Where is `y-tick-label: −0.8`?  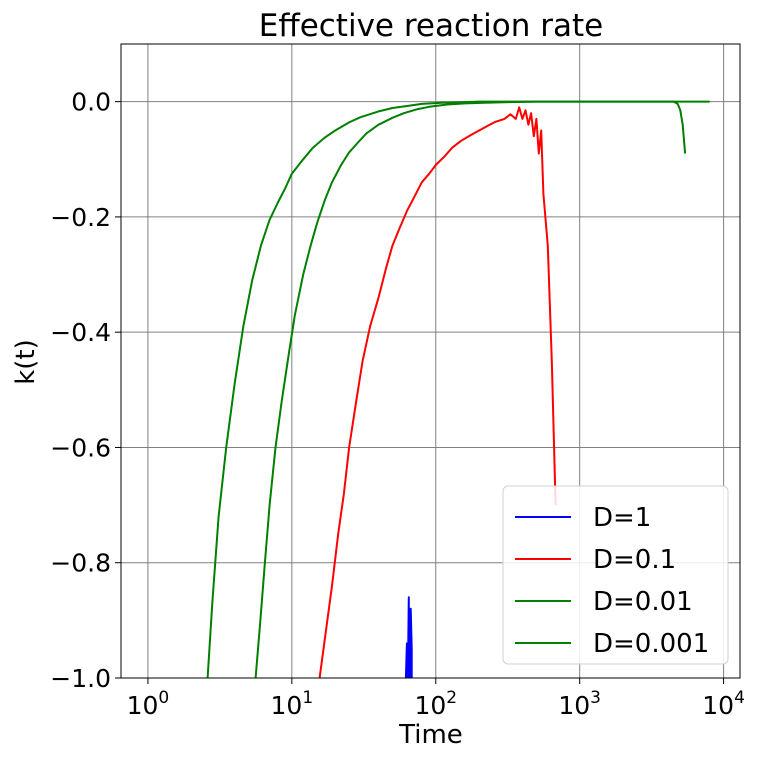 y-tick-label: −0.8 is located at coordinates (80, 563).